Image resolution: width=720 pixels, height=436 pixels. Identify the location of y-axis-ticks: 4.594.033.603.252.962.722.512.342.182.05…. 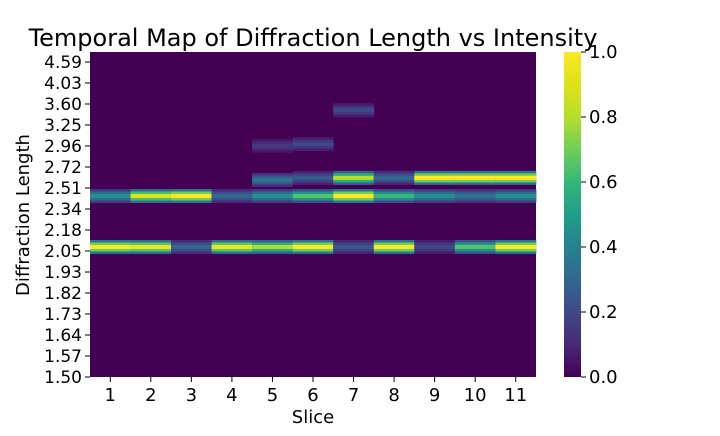
(67, 220).